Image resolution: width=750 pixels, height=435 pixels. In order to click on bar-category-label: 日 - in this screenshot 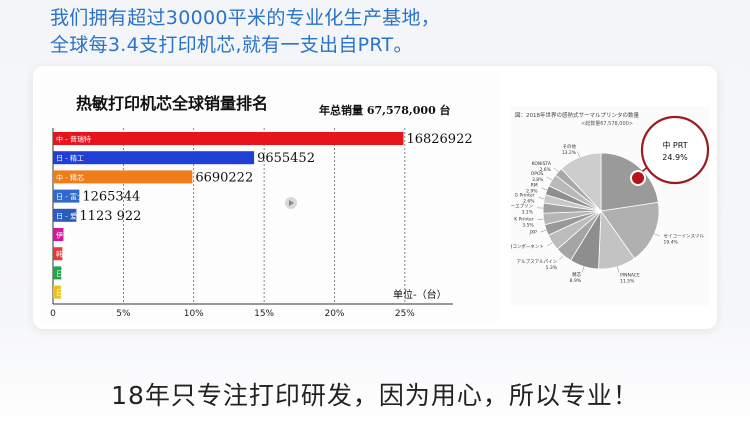, I will do `click(62, 274)`.